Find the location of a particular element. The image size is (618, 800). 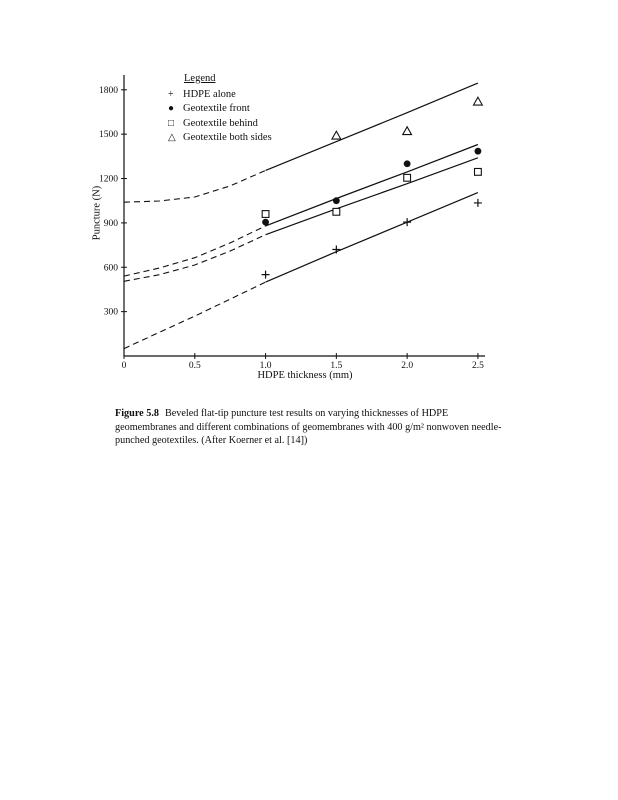

open-triangle-marker-icon: △ is located at coordinates (172, 137).